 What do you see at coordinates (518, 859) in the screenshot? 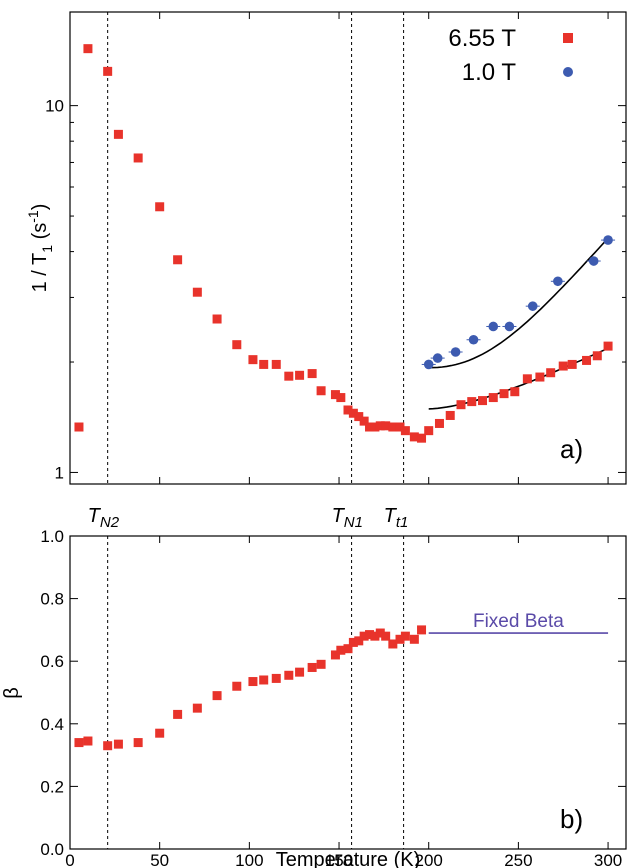
I see `panel-b-x-tick-label: 250` at bounding box center [518, 859].